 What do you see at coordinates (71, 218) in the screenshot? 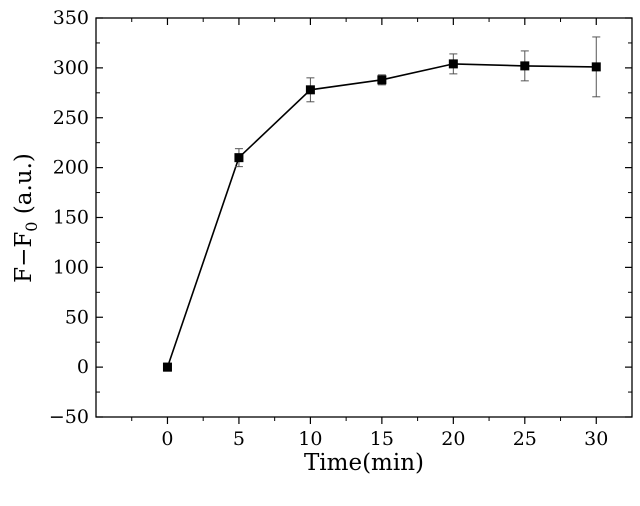
I see `y-tick-label: 150` at bounding box center [71, 218].